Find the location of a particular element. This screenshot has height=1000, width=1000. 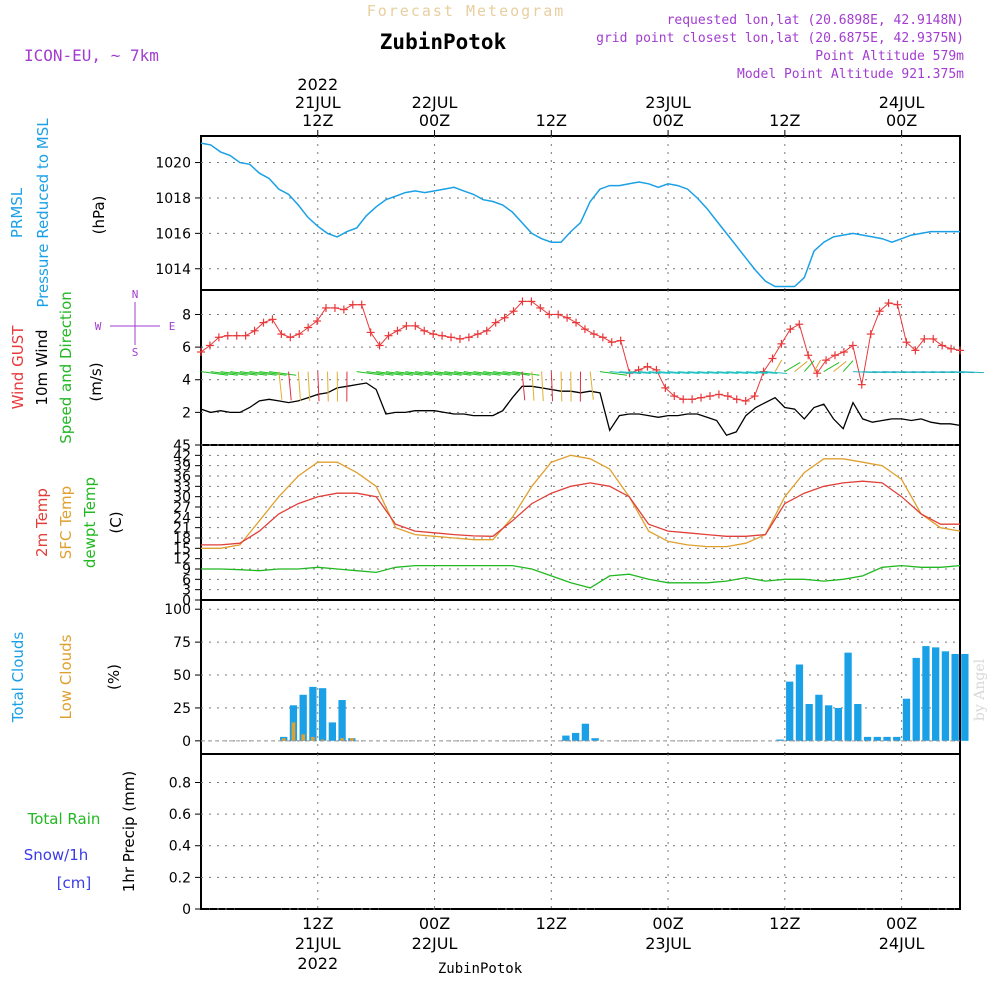

precip-side-label-2: [cm] is located at coordinates (74, 883).